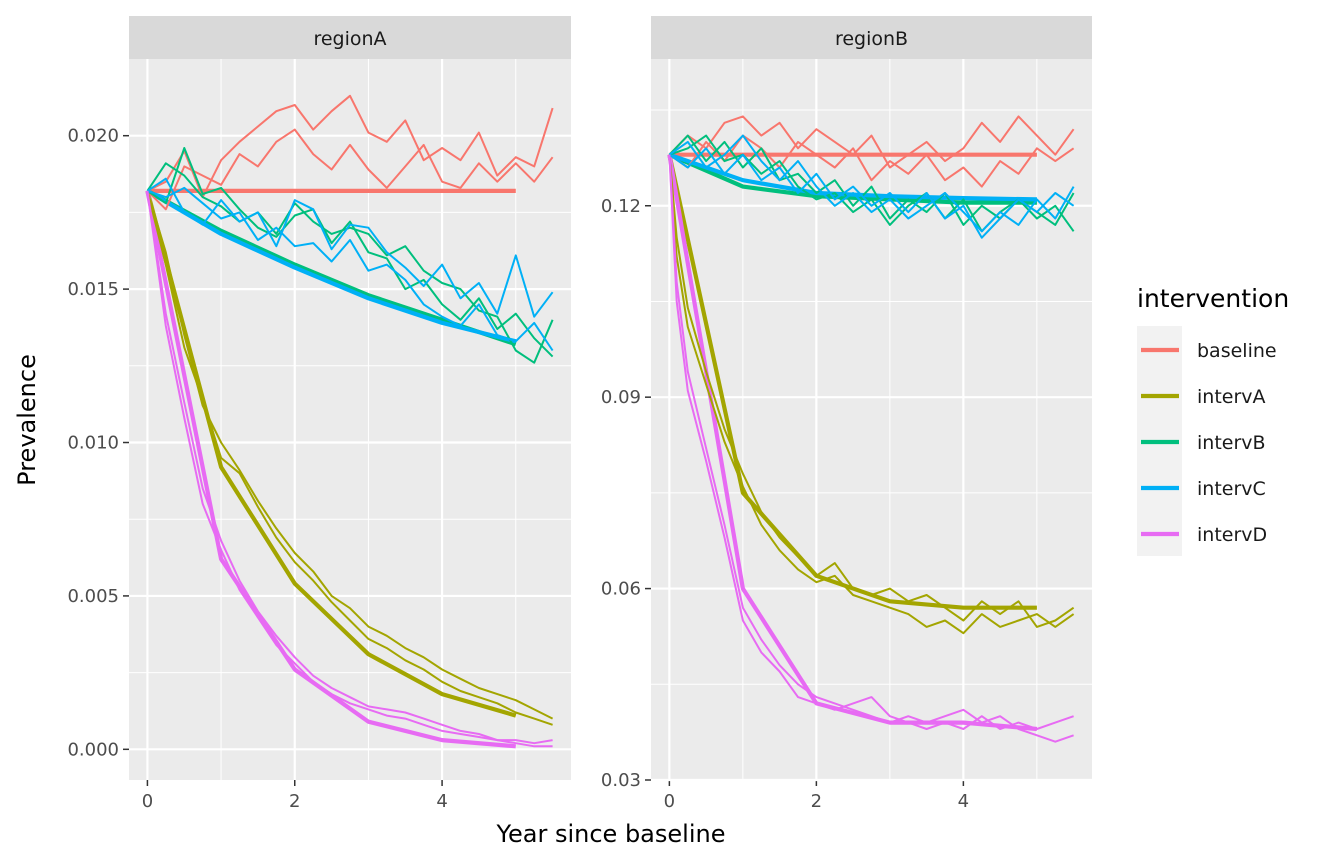 The image size is (1344, 865). Describe the element at coordinates (93, 443) in the screenshot. I see `y-tick-label: 0.010` at that location.